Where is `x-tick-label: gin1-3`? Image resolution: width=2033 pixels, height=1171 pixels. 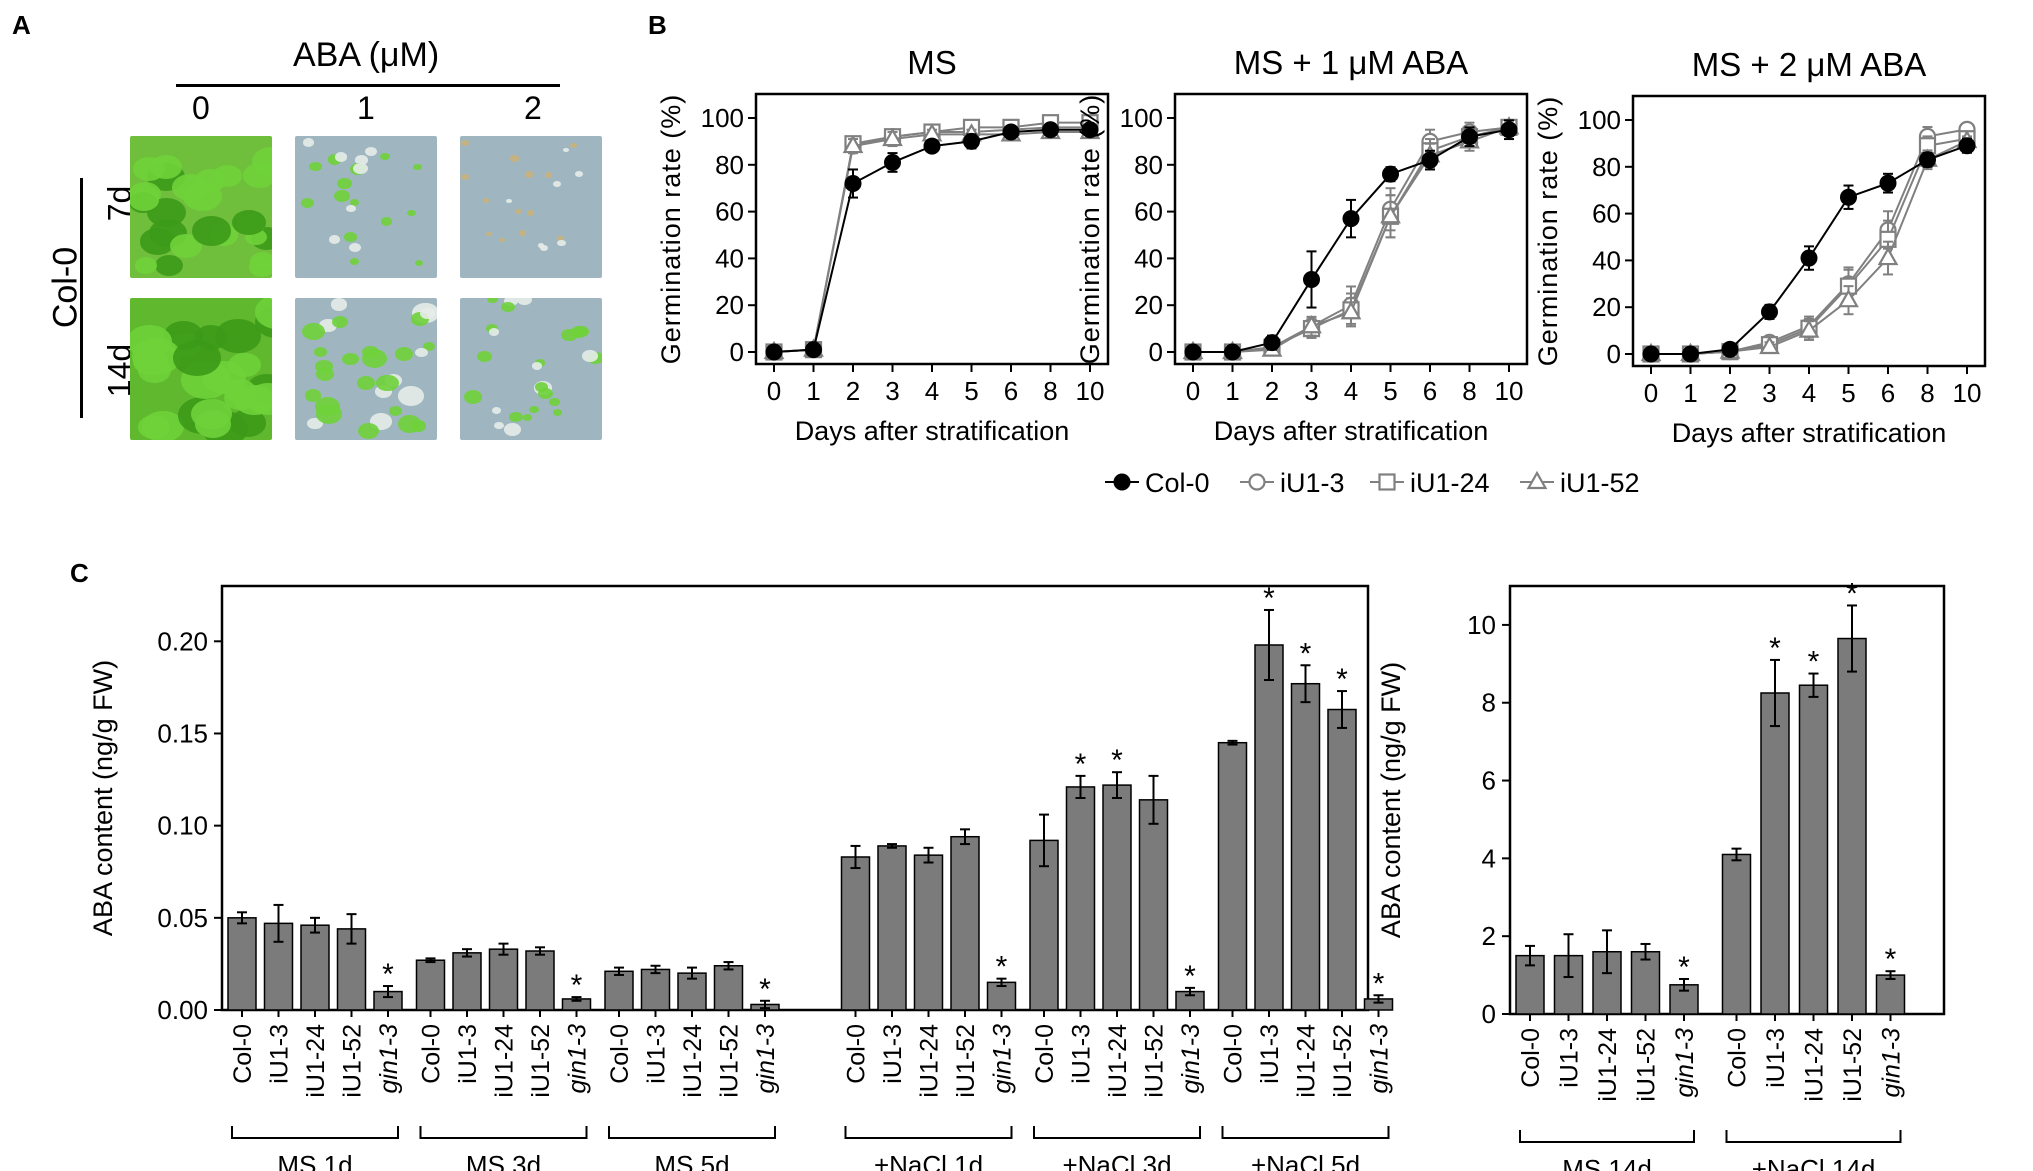
x-tick-label: gin1-3 is located at coordinates (1685, 1063).